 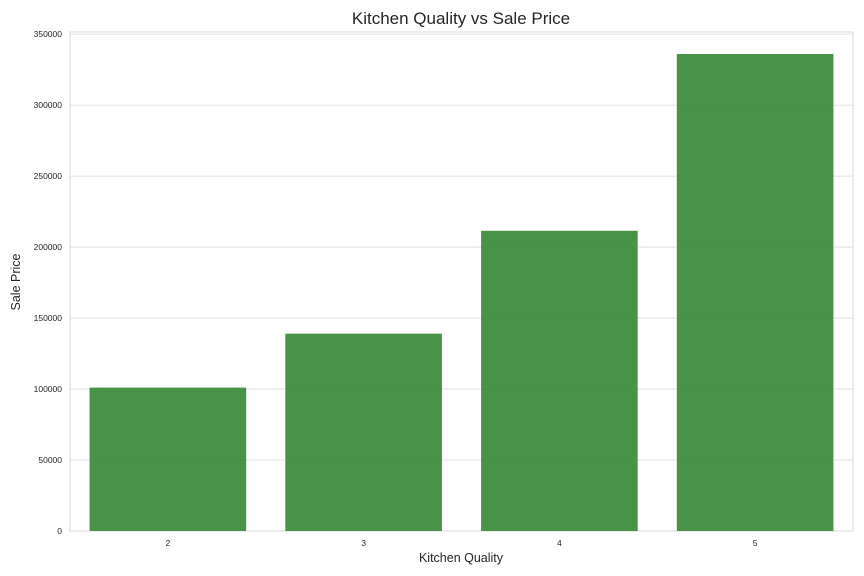 I want to click on x-tick-label: 3, so click(x=363, y=543).